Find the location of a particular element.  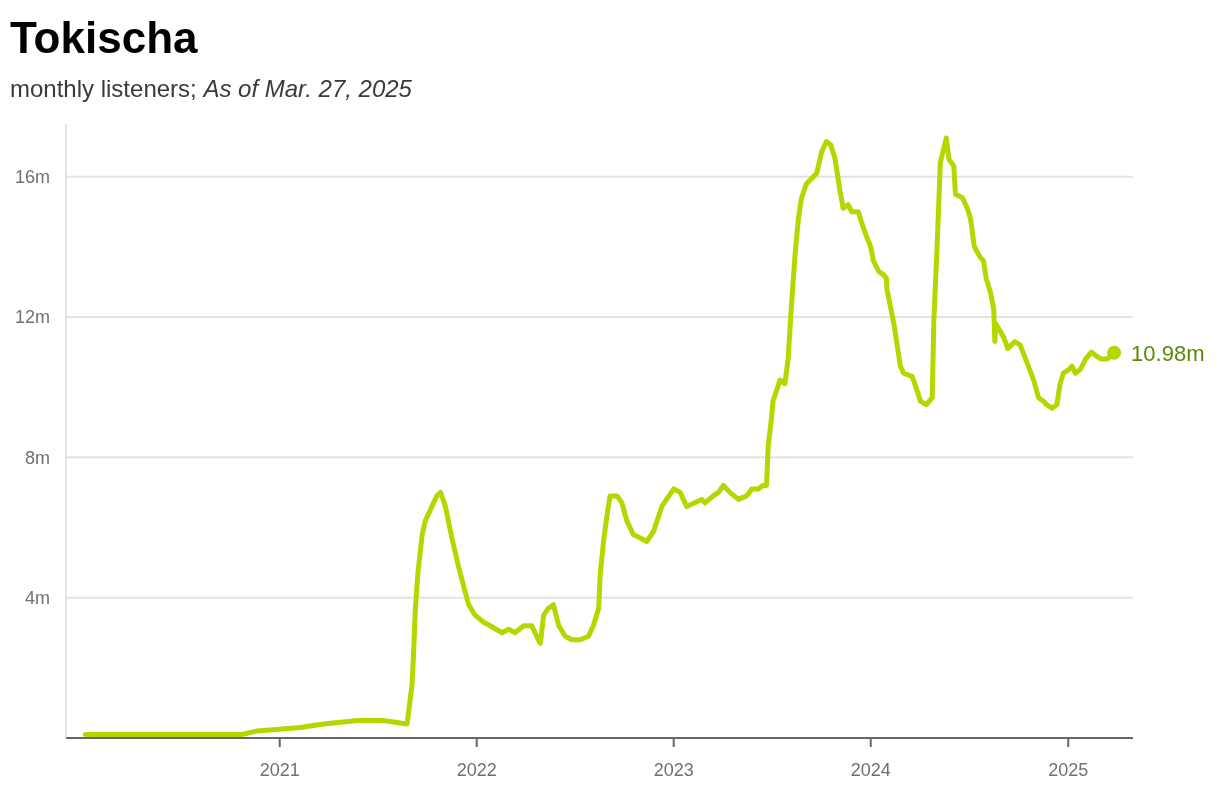

x-tick-label: 2022 is located at coordinates (476, 769).